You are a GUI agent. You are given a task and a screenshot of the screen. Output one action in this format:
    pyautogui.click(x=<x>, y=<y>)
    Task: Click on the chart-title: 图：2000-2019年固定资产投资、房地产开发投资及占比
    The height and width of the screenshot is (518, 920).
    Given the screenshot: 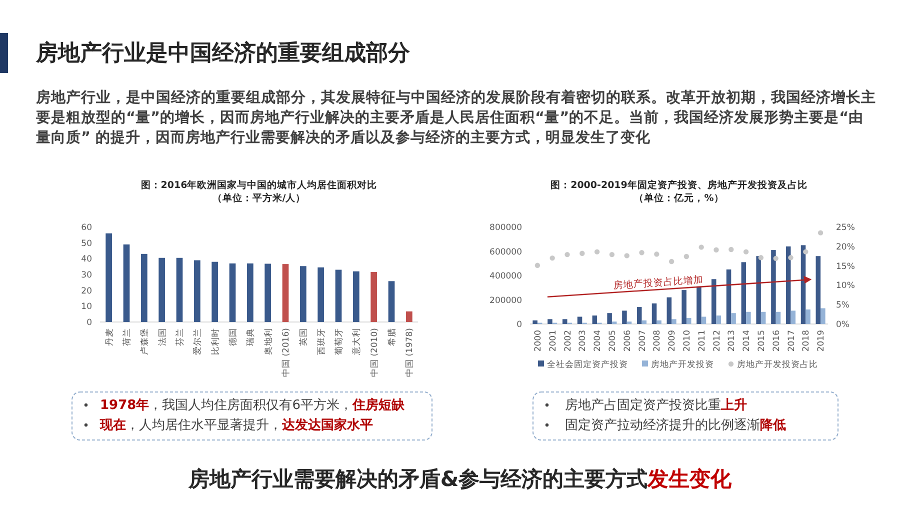 What is the action you would take?
    pyautogui.click(x=679, y=185)
    